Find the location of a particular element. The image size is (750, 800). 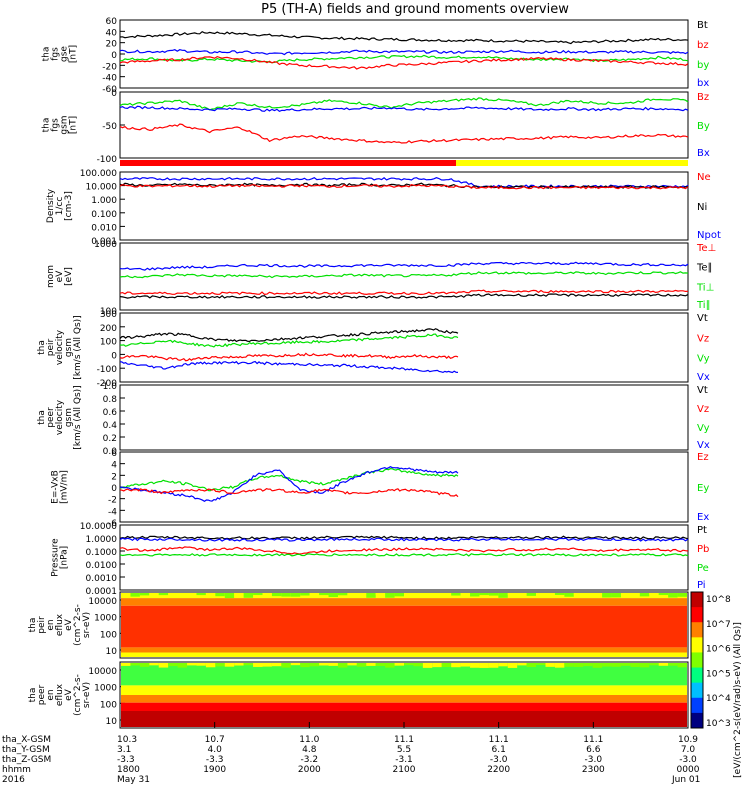

ylabel-line: gse is located at coordinates (65, 54).